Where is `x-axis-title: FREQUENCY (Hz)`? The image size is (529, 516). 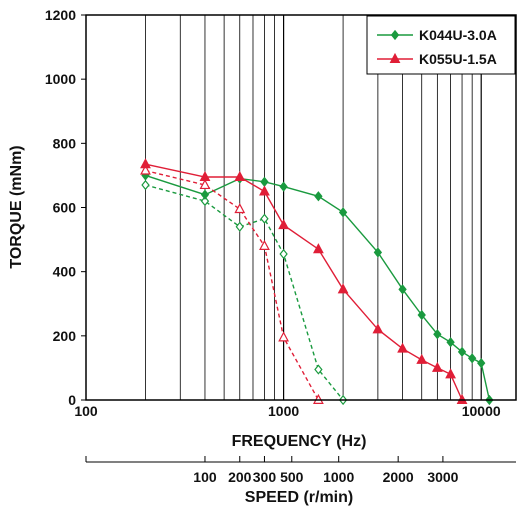
x-axis-title: FREQUENCY (Hz) is located at coordinates (299, 441).